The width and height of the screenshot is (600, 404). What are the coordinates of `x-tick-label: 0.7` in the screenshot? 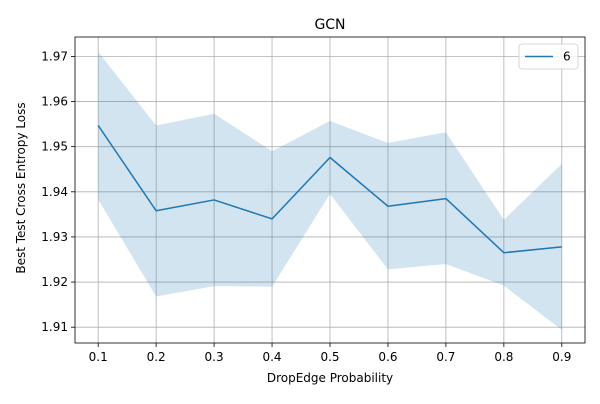 It's located at (445, 357).